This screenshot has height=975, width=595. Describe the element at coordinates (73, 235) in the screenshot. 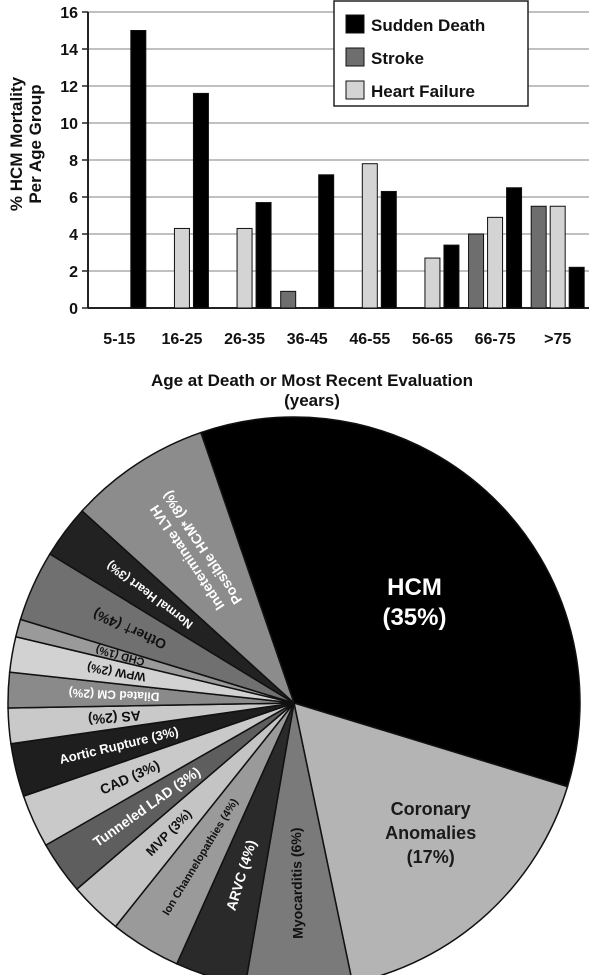

I see `y-tick-label: 4` at that location.